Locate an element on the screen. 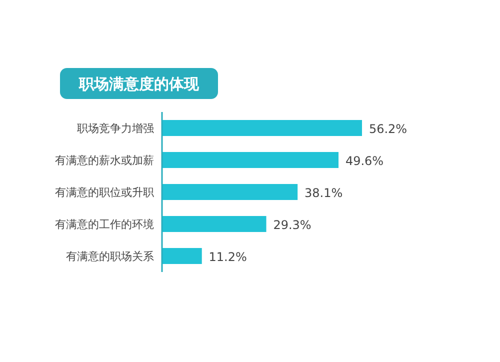  y-tick-label: 有满意的职位或升职 is located at coordinates (104, 192).